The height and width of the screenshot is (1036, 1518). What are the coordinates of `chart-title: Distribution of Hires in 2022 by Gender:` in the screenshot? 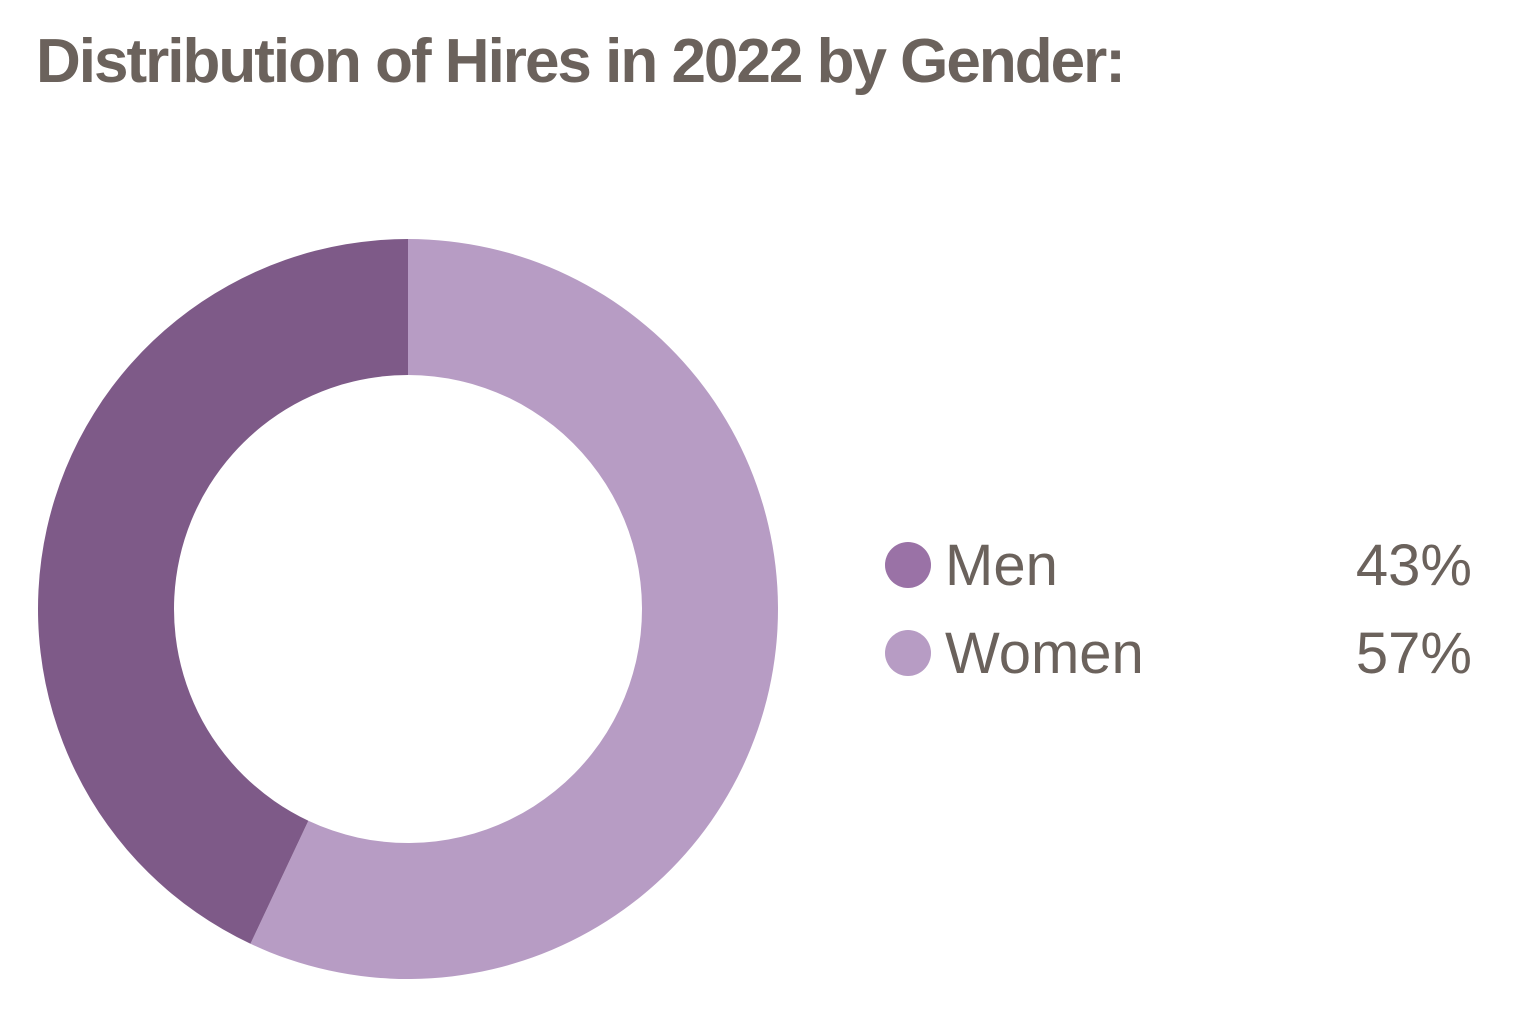 It's located at (581, 61).